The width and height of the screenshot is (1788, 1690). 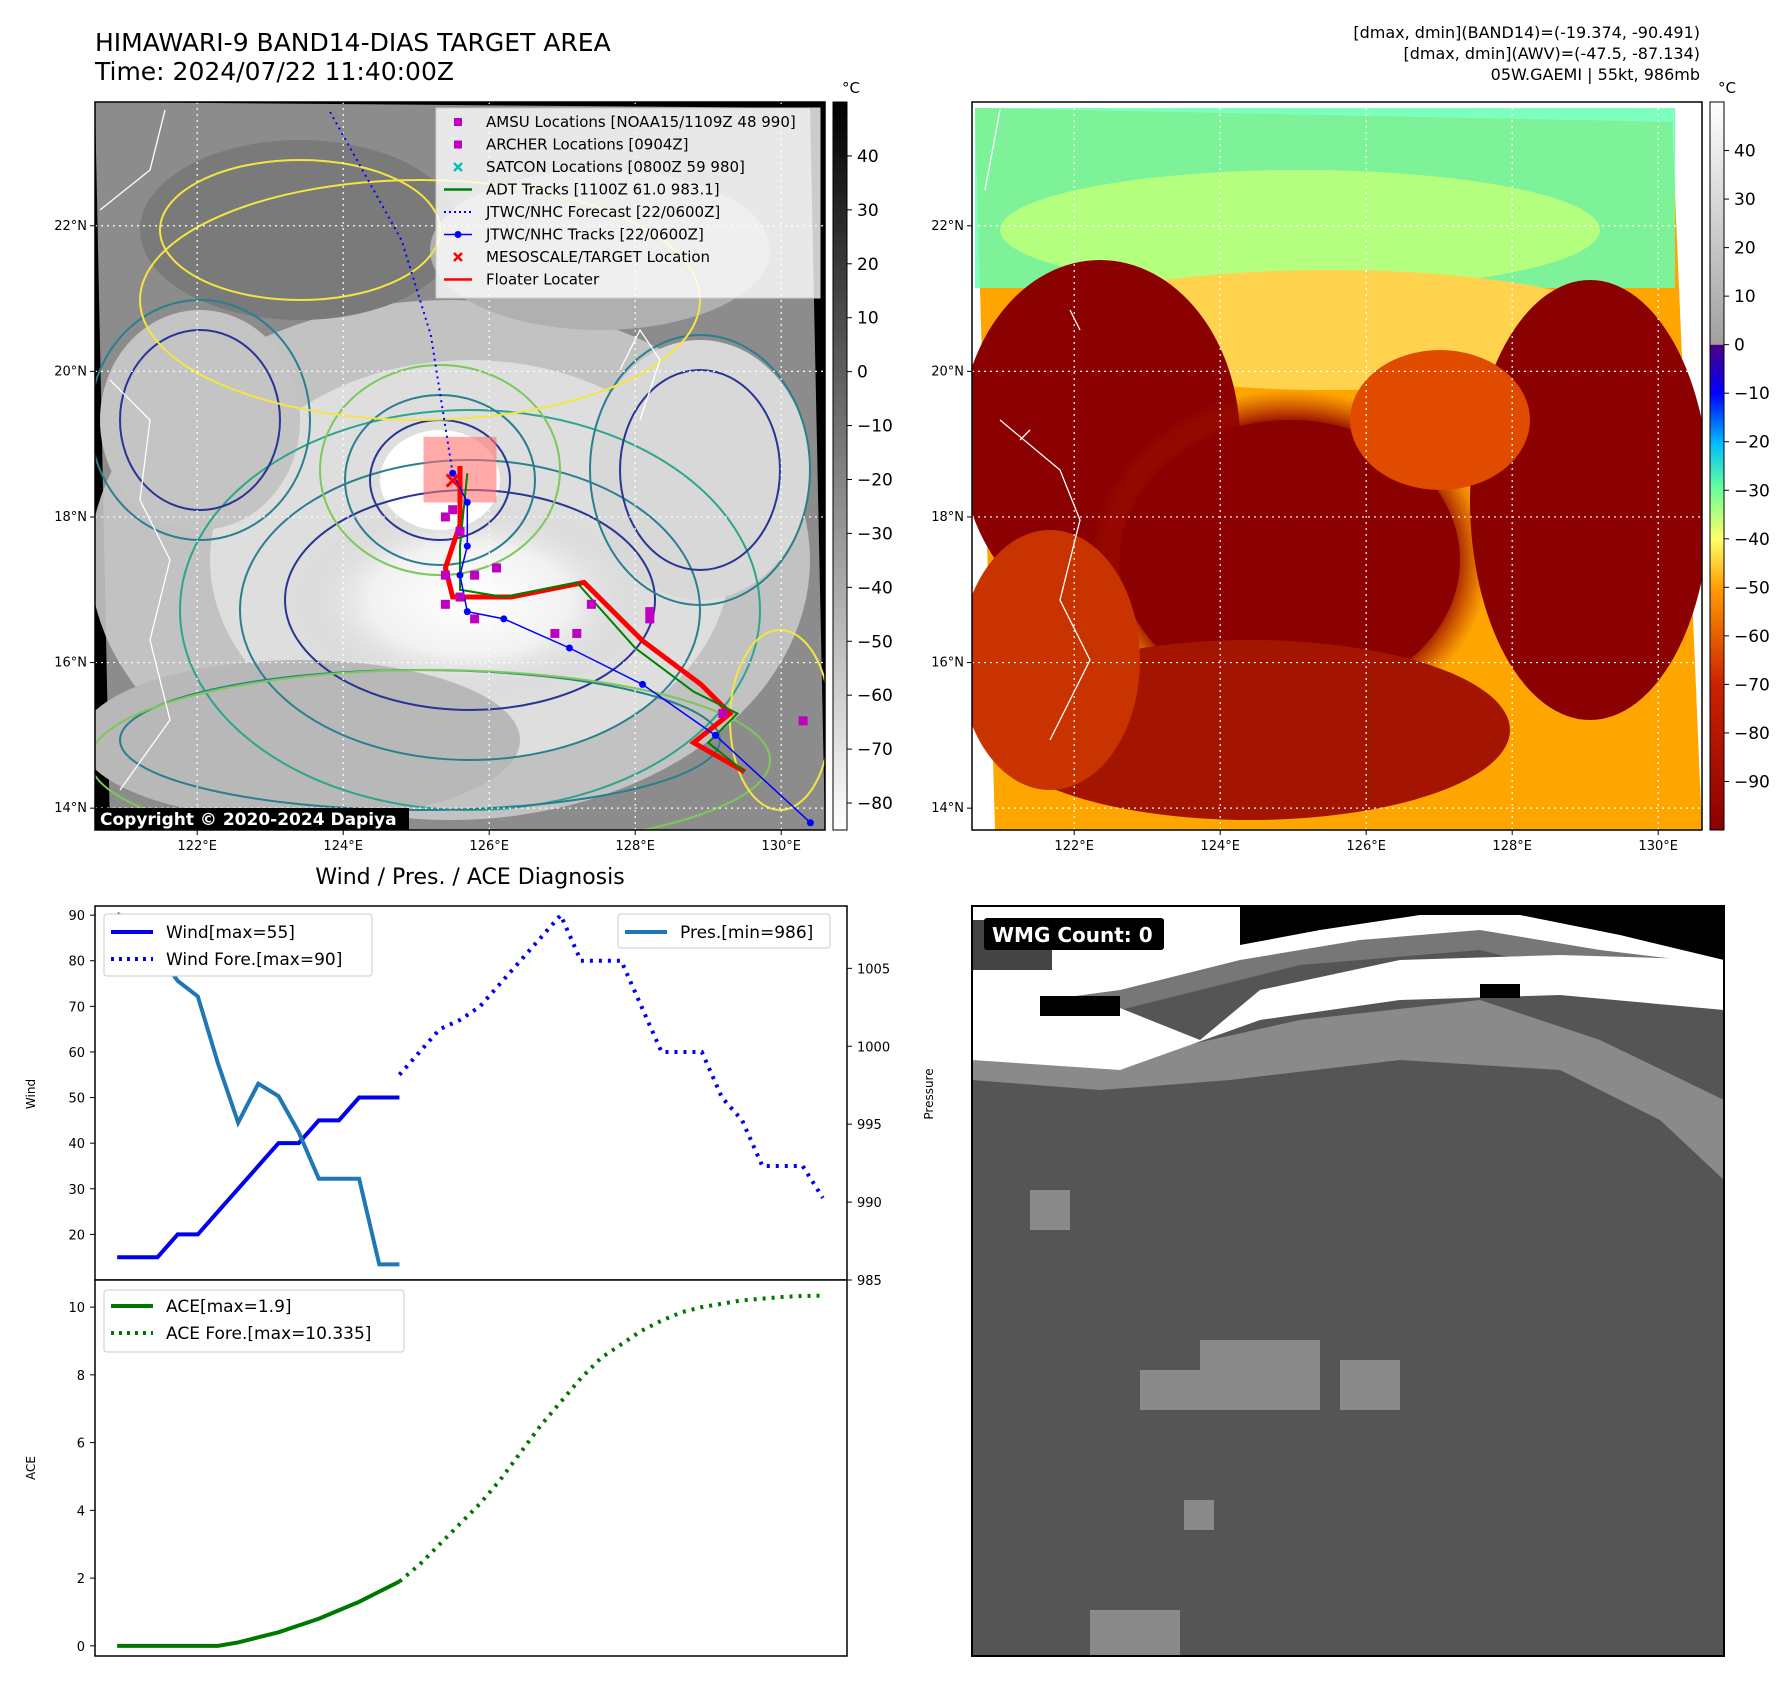 I want to click on ir-lon-tick-label: 122°E, so click(x=197, y=846).